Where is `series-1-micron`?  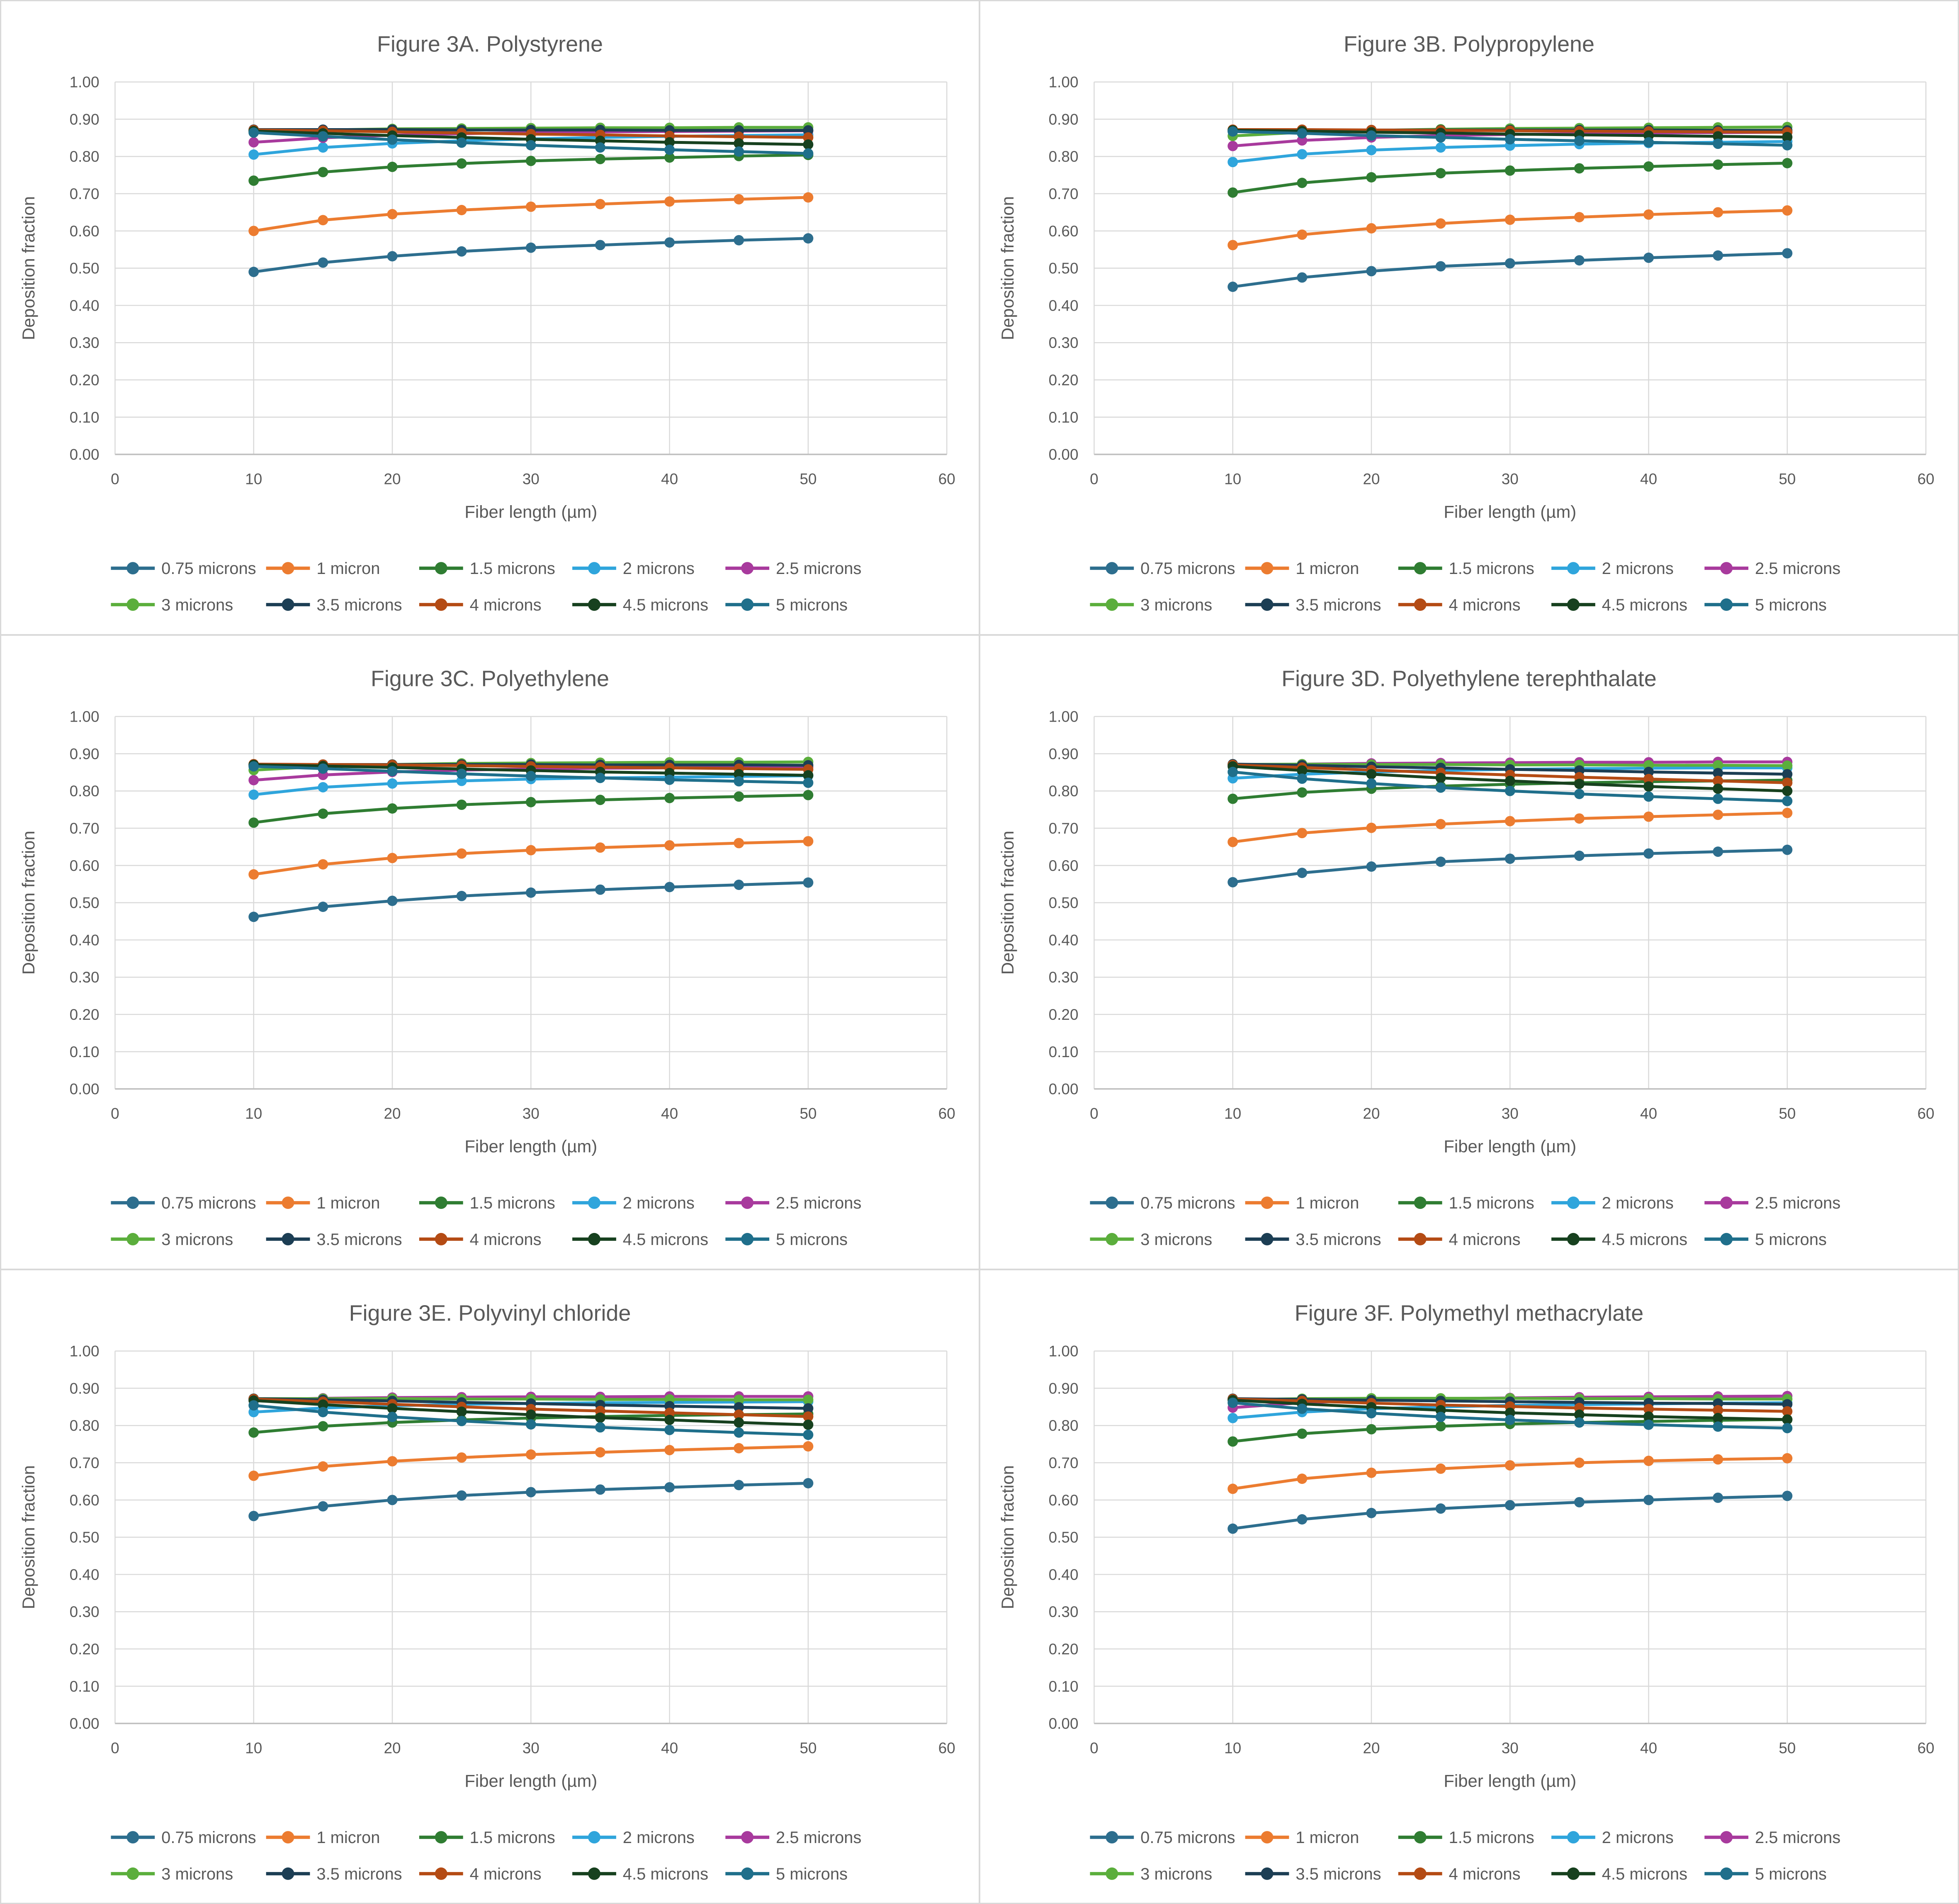
series-1-micron is located at coordinates (1510, 228).